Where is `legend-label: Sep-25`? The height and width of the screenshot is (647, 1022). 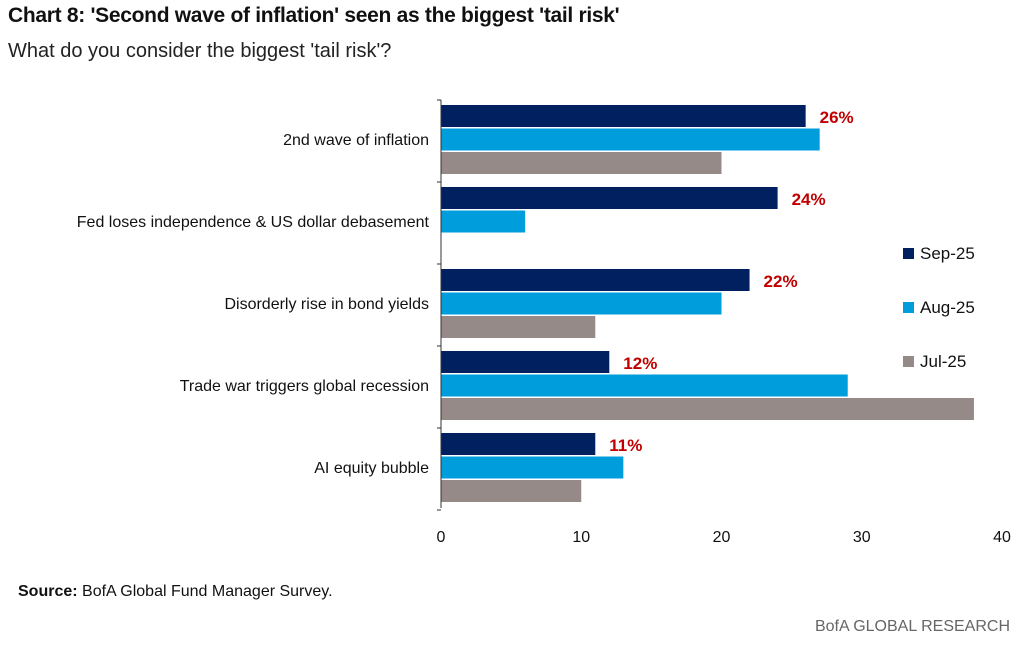 legend-label: Sep-25 is located at coordinates (947, 253).